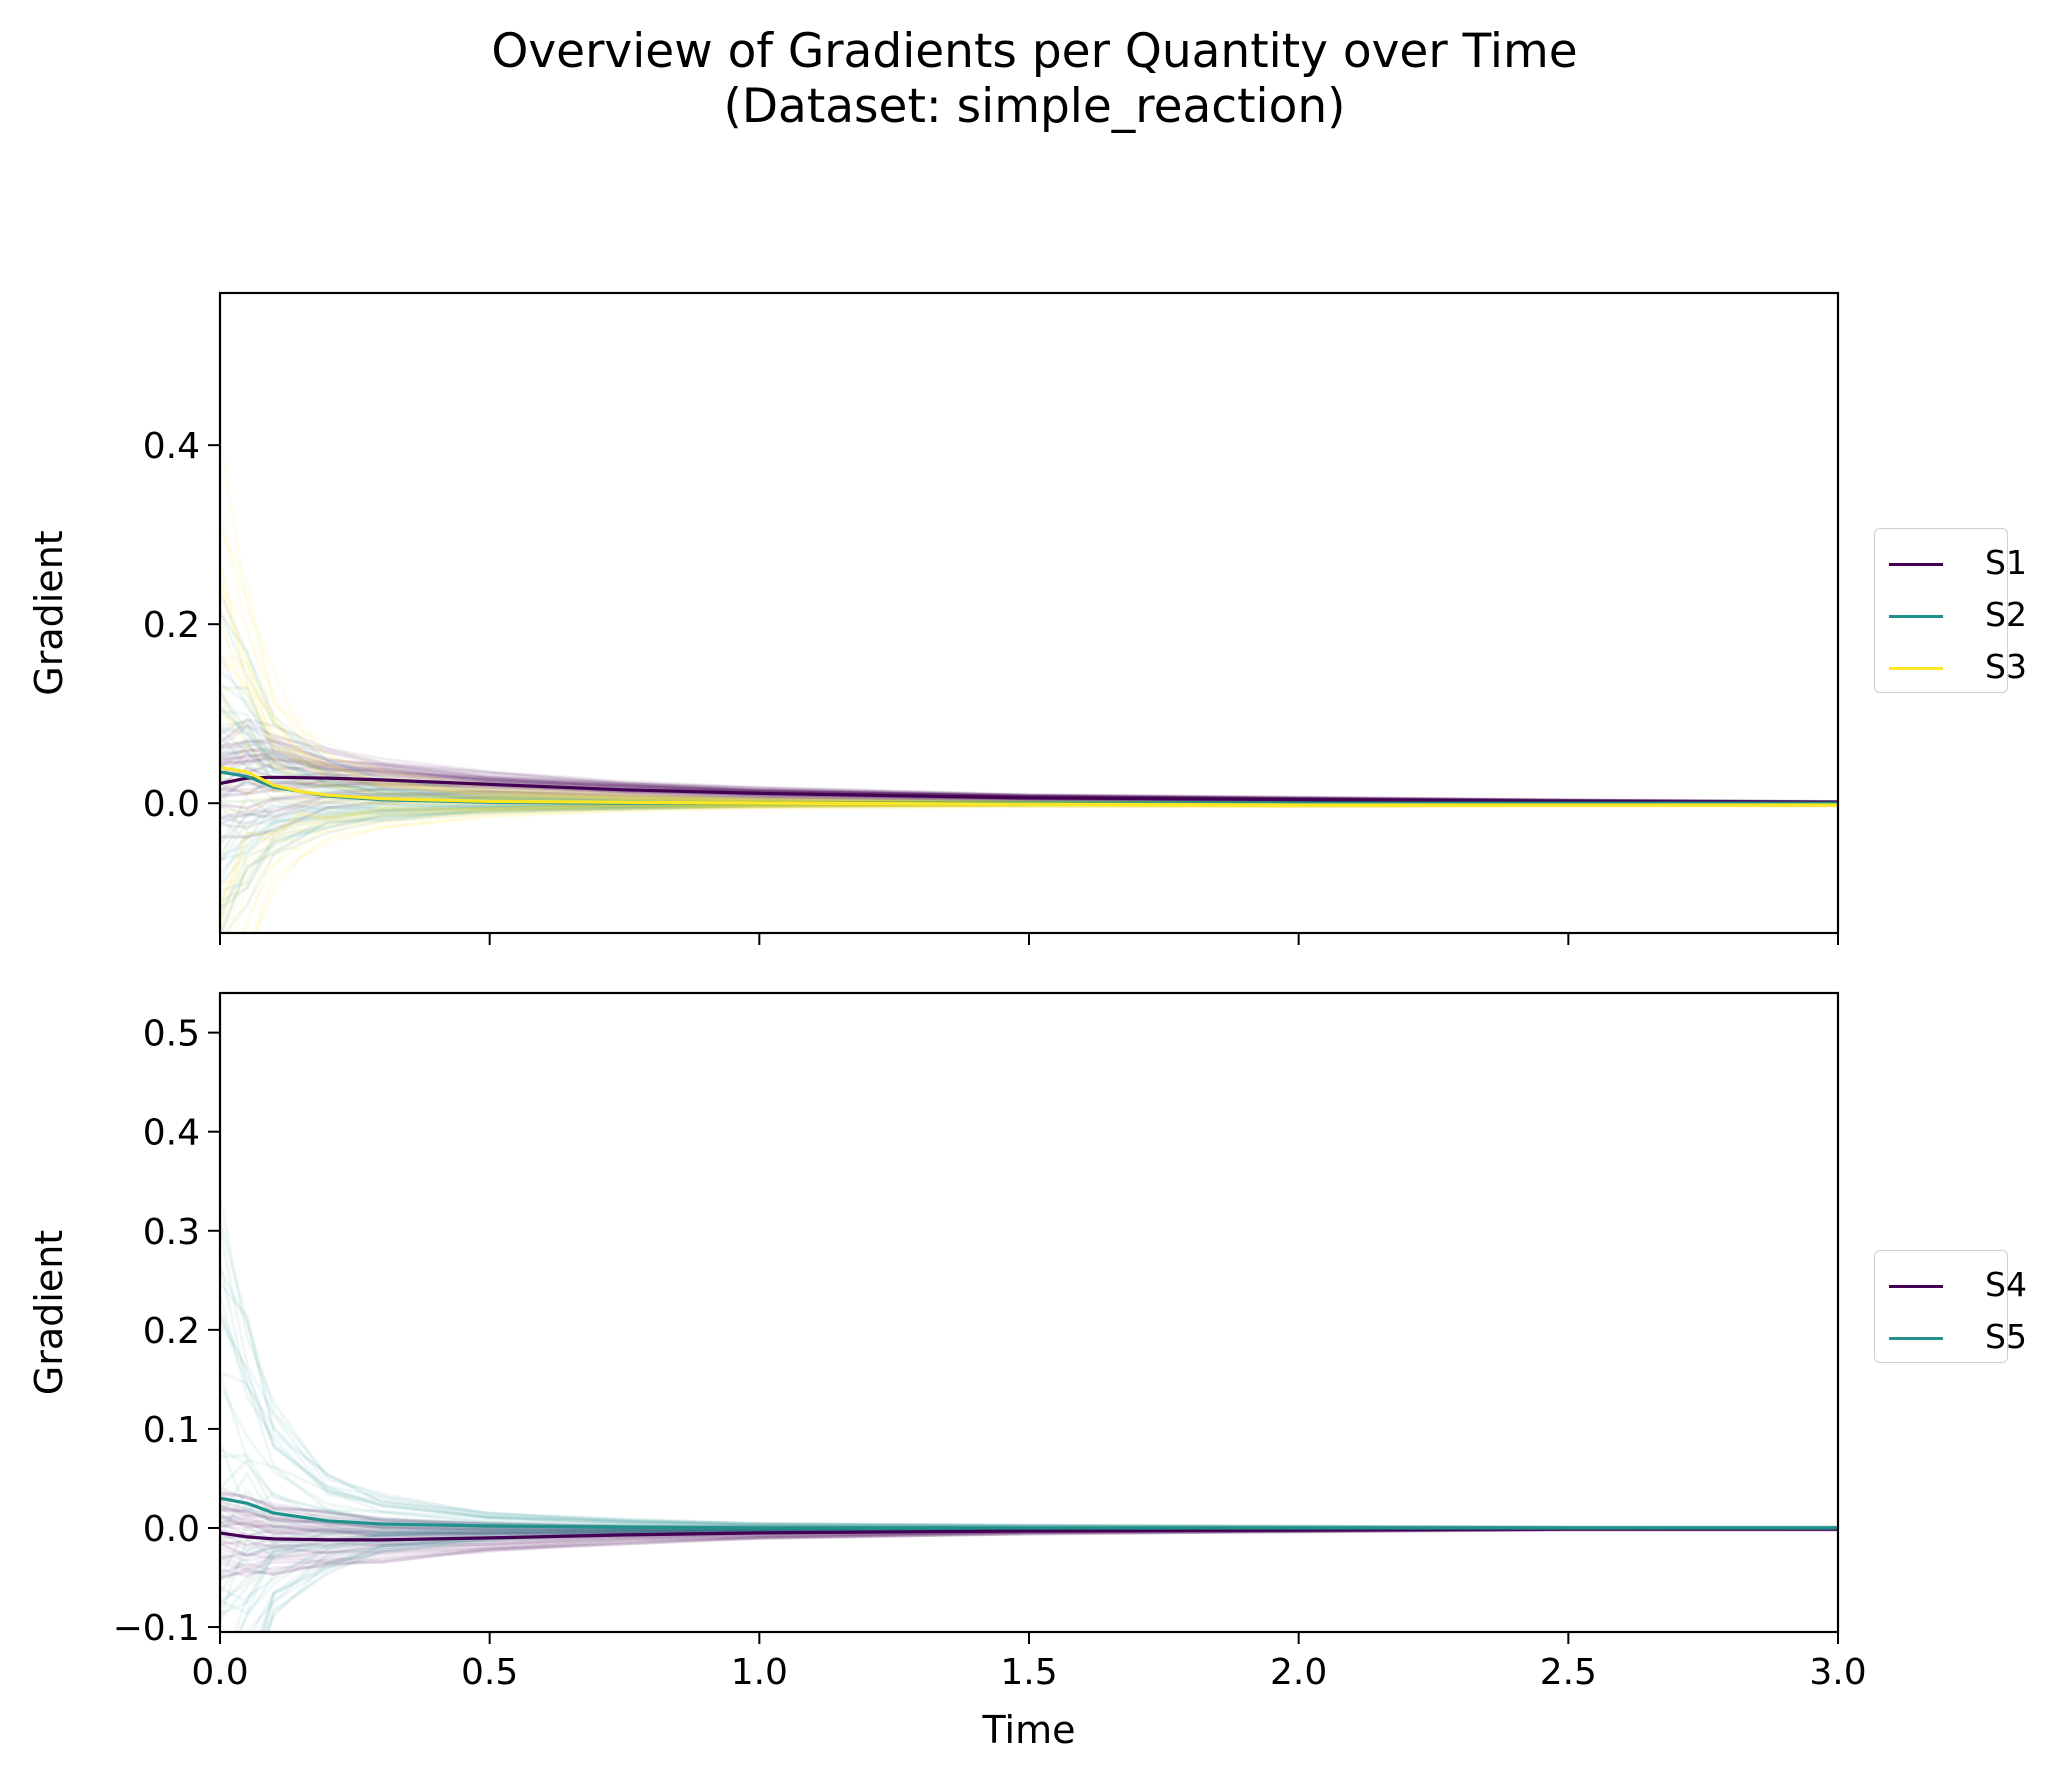 The width and height of the screenshot is (2069, 1779). Describe the element at coordinates (1951, 668) in the screenshot. I see `legend-entry-s3: S3` at that location.